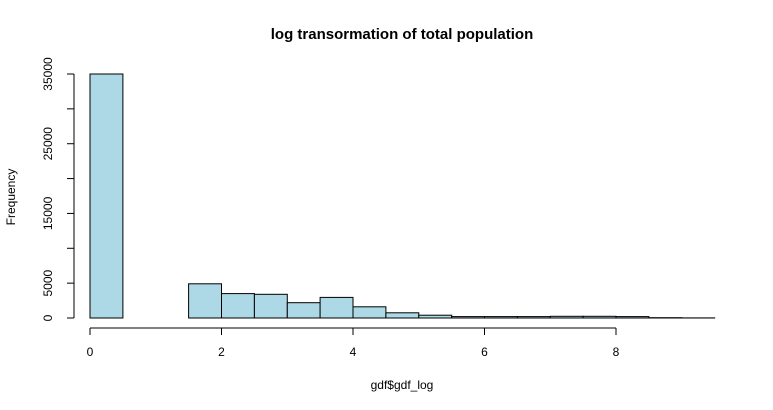 The image size is (773, 410). I want to click on y-tick-label: 5000, so click(48, 282).